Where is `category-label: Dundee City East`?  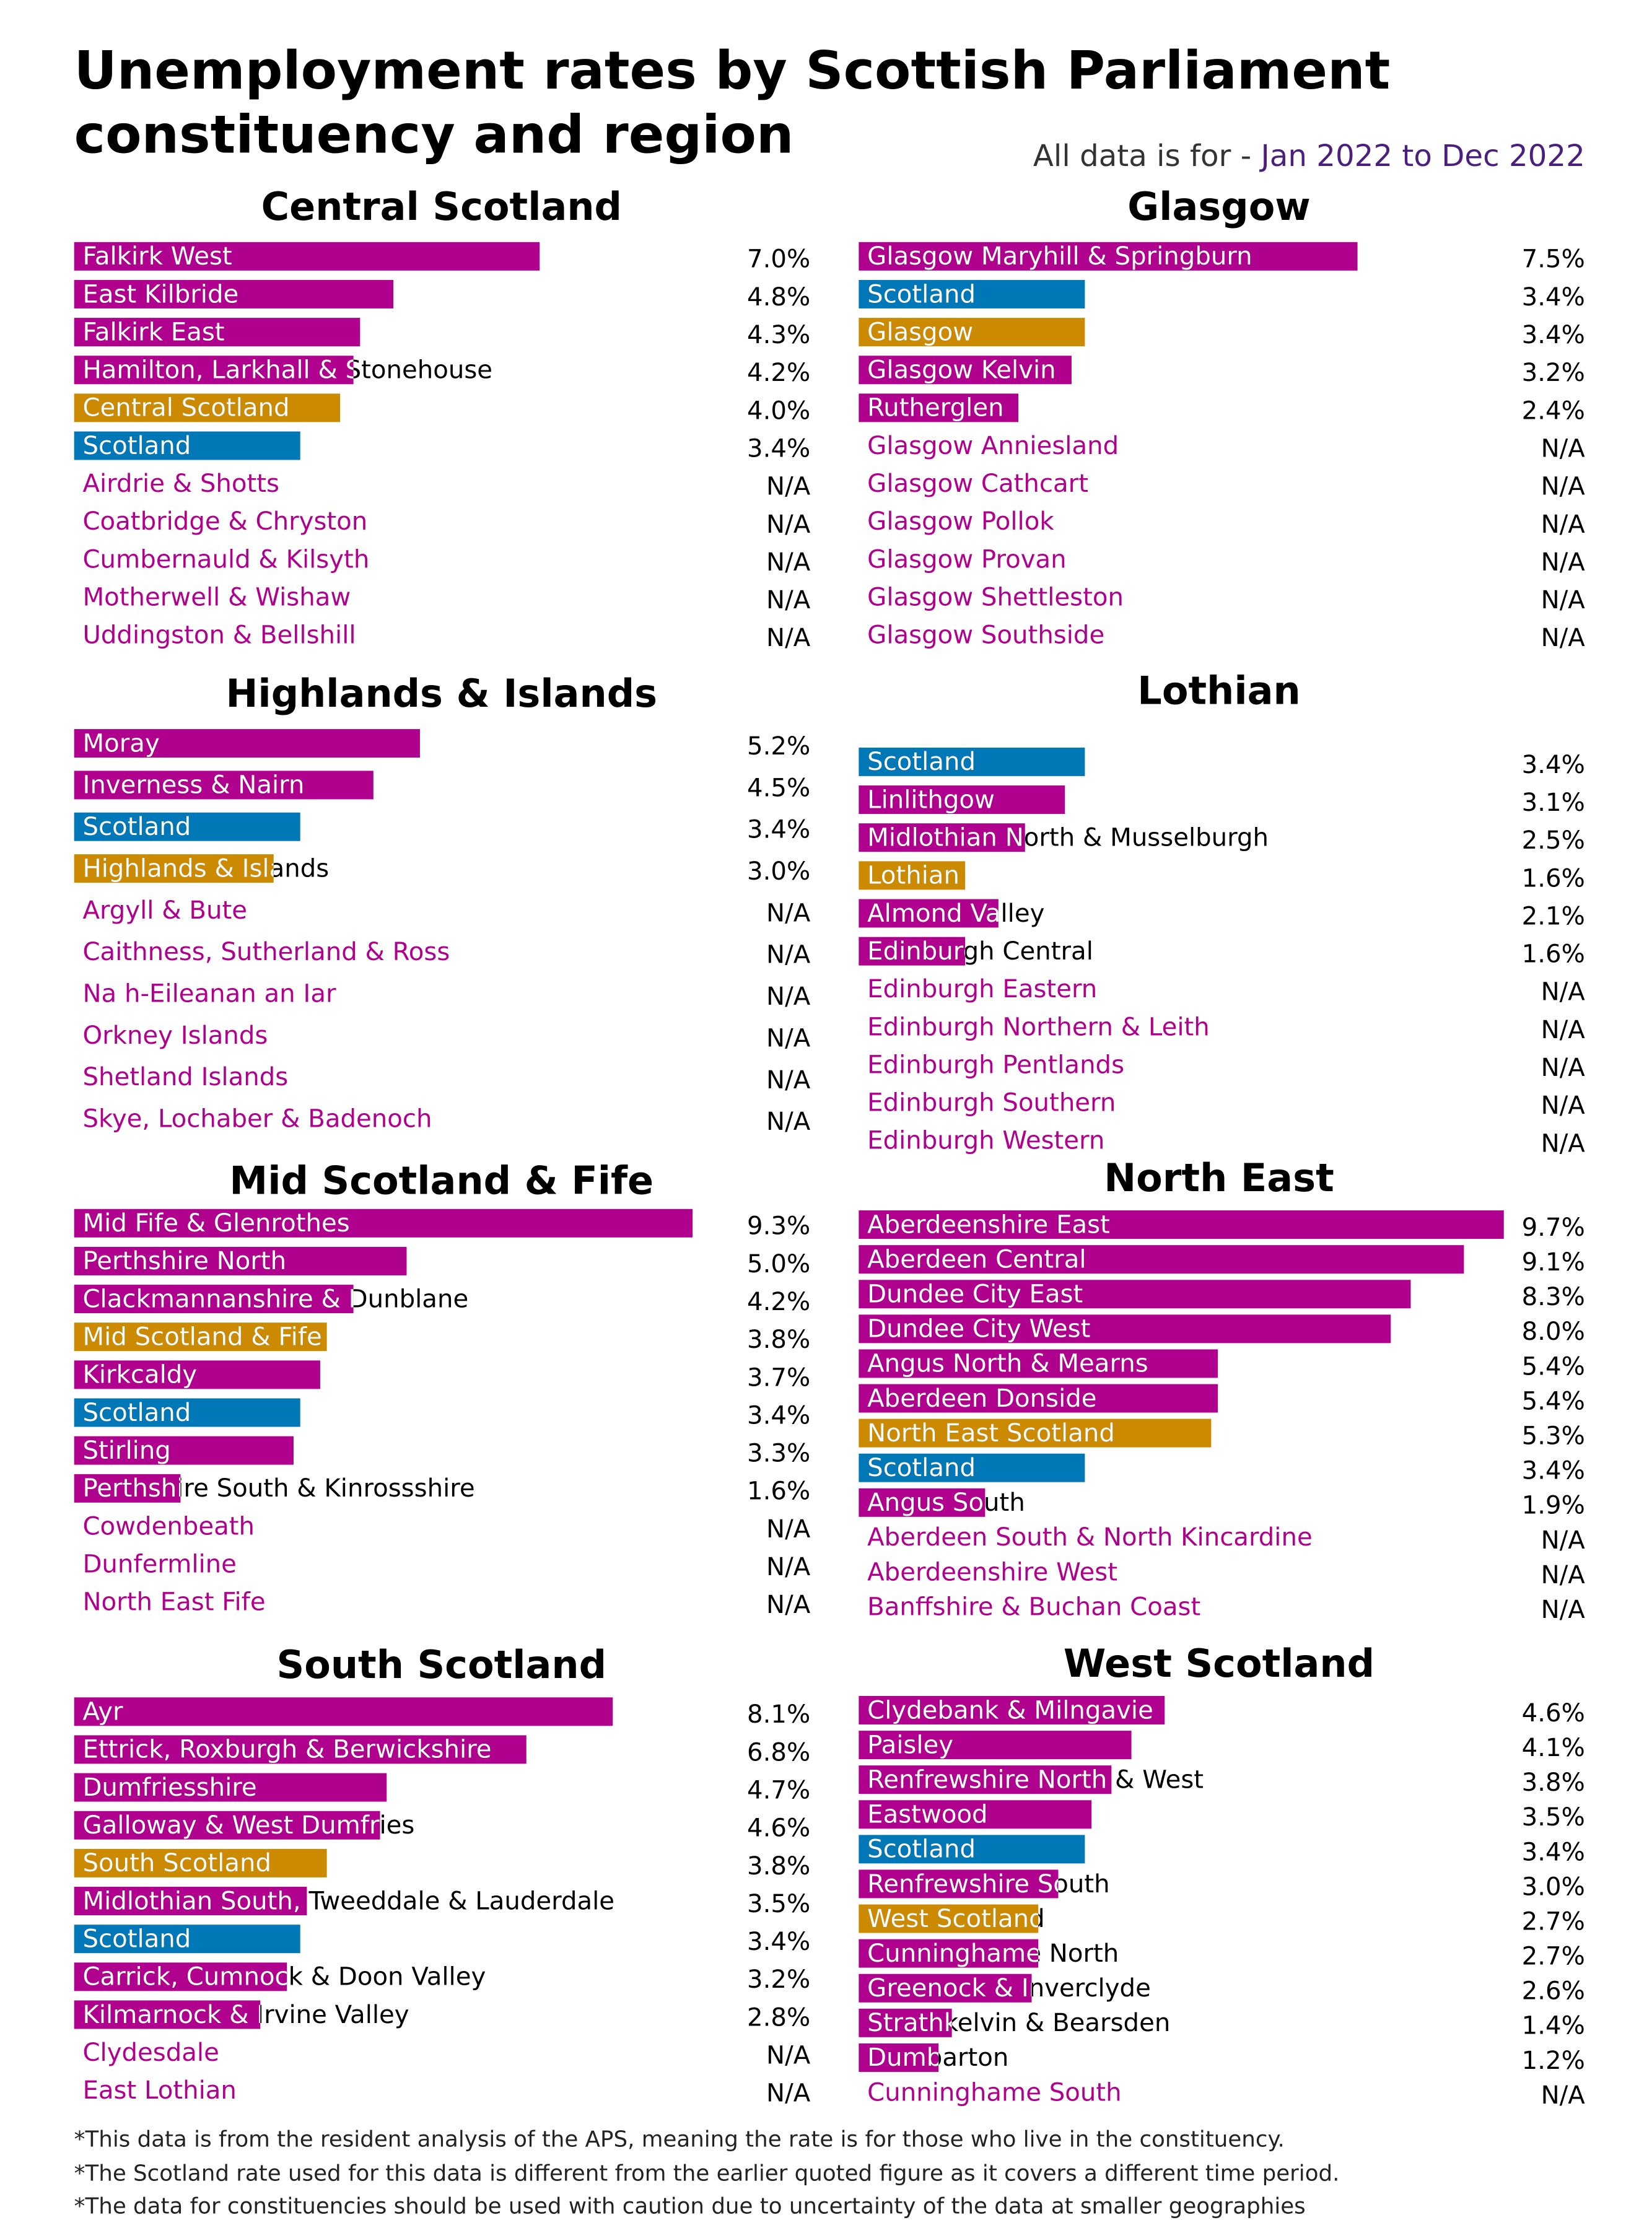
category-label: Dundee City East is located at coordinates (975, 1294).